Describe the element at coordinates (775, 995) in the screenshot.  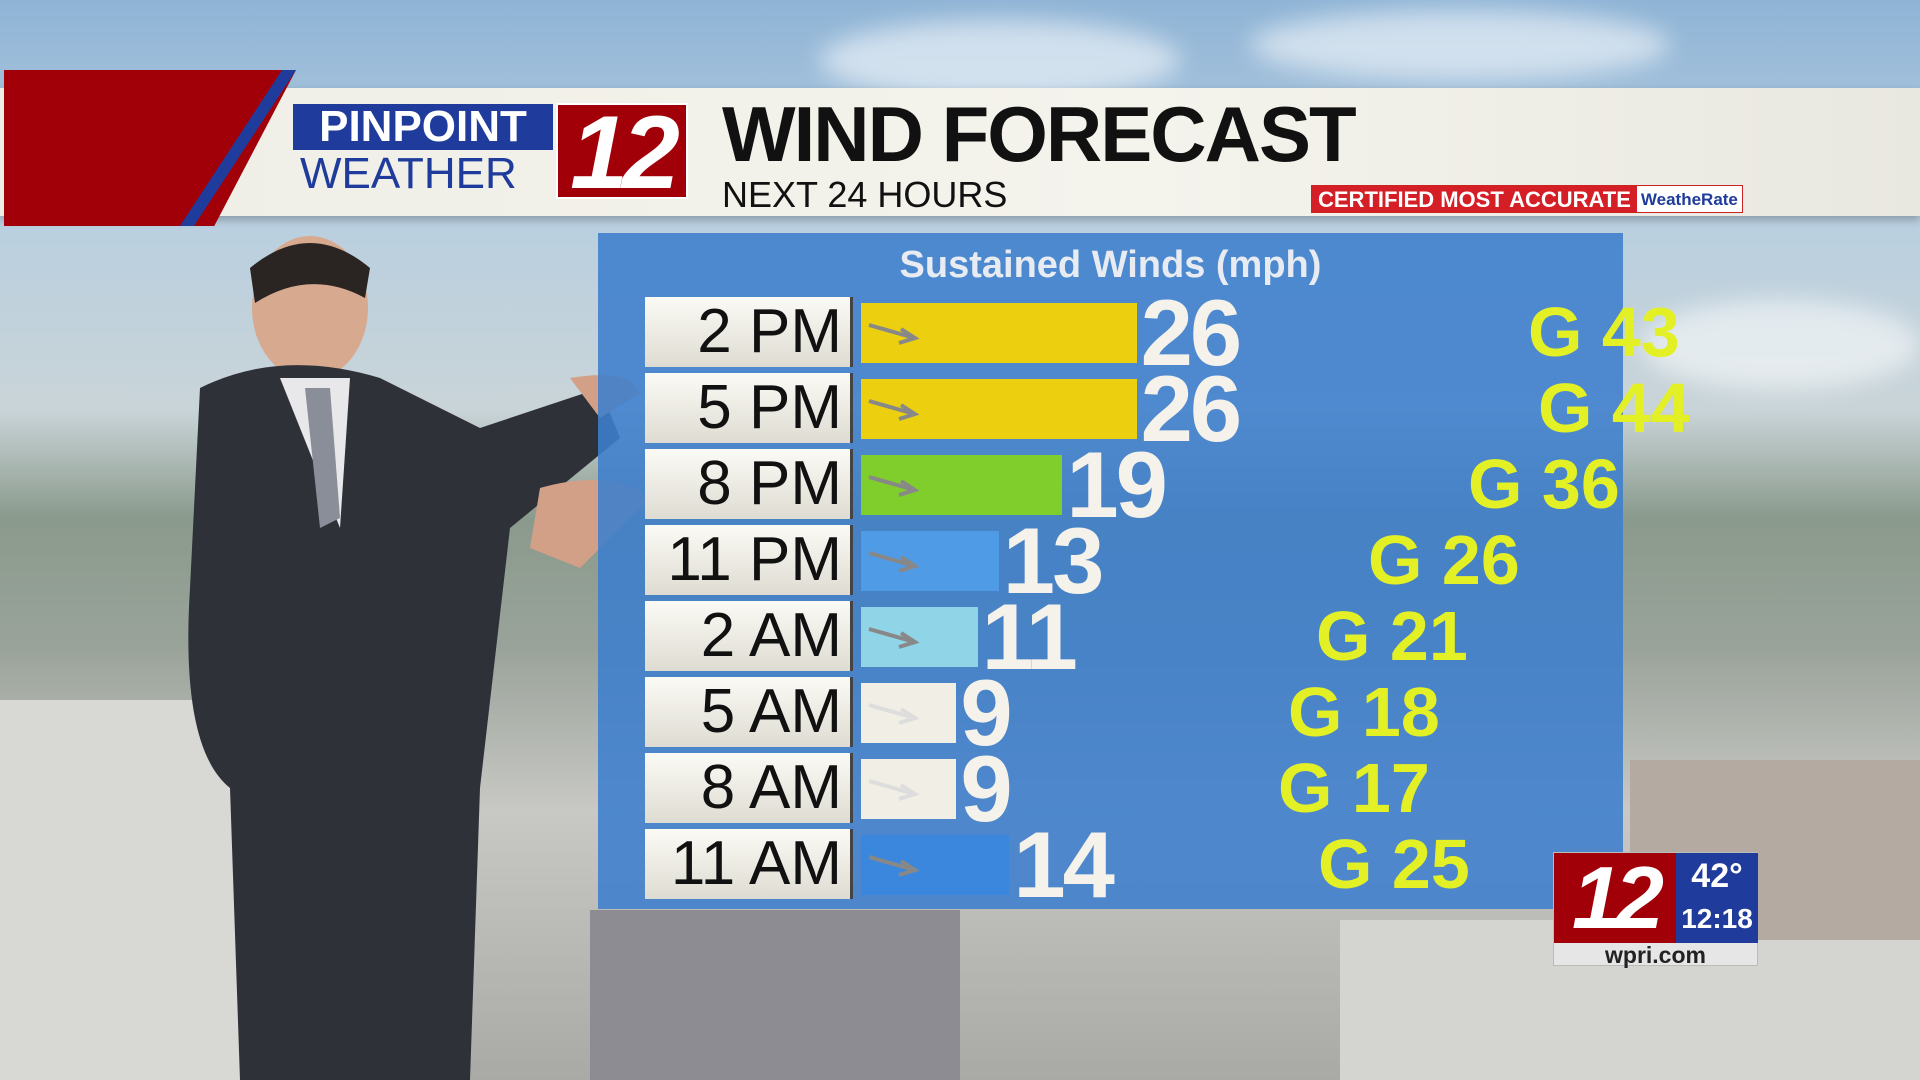
I see `building` at that location.